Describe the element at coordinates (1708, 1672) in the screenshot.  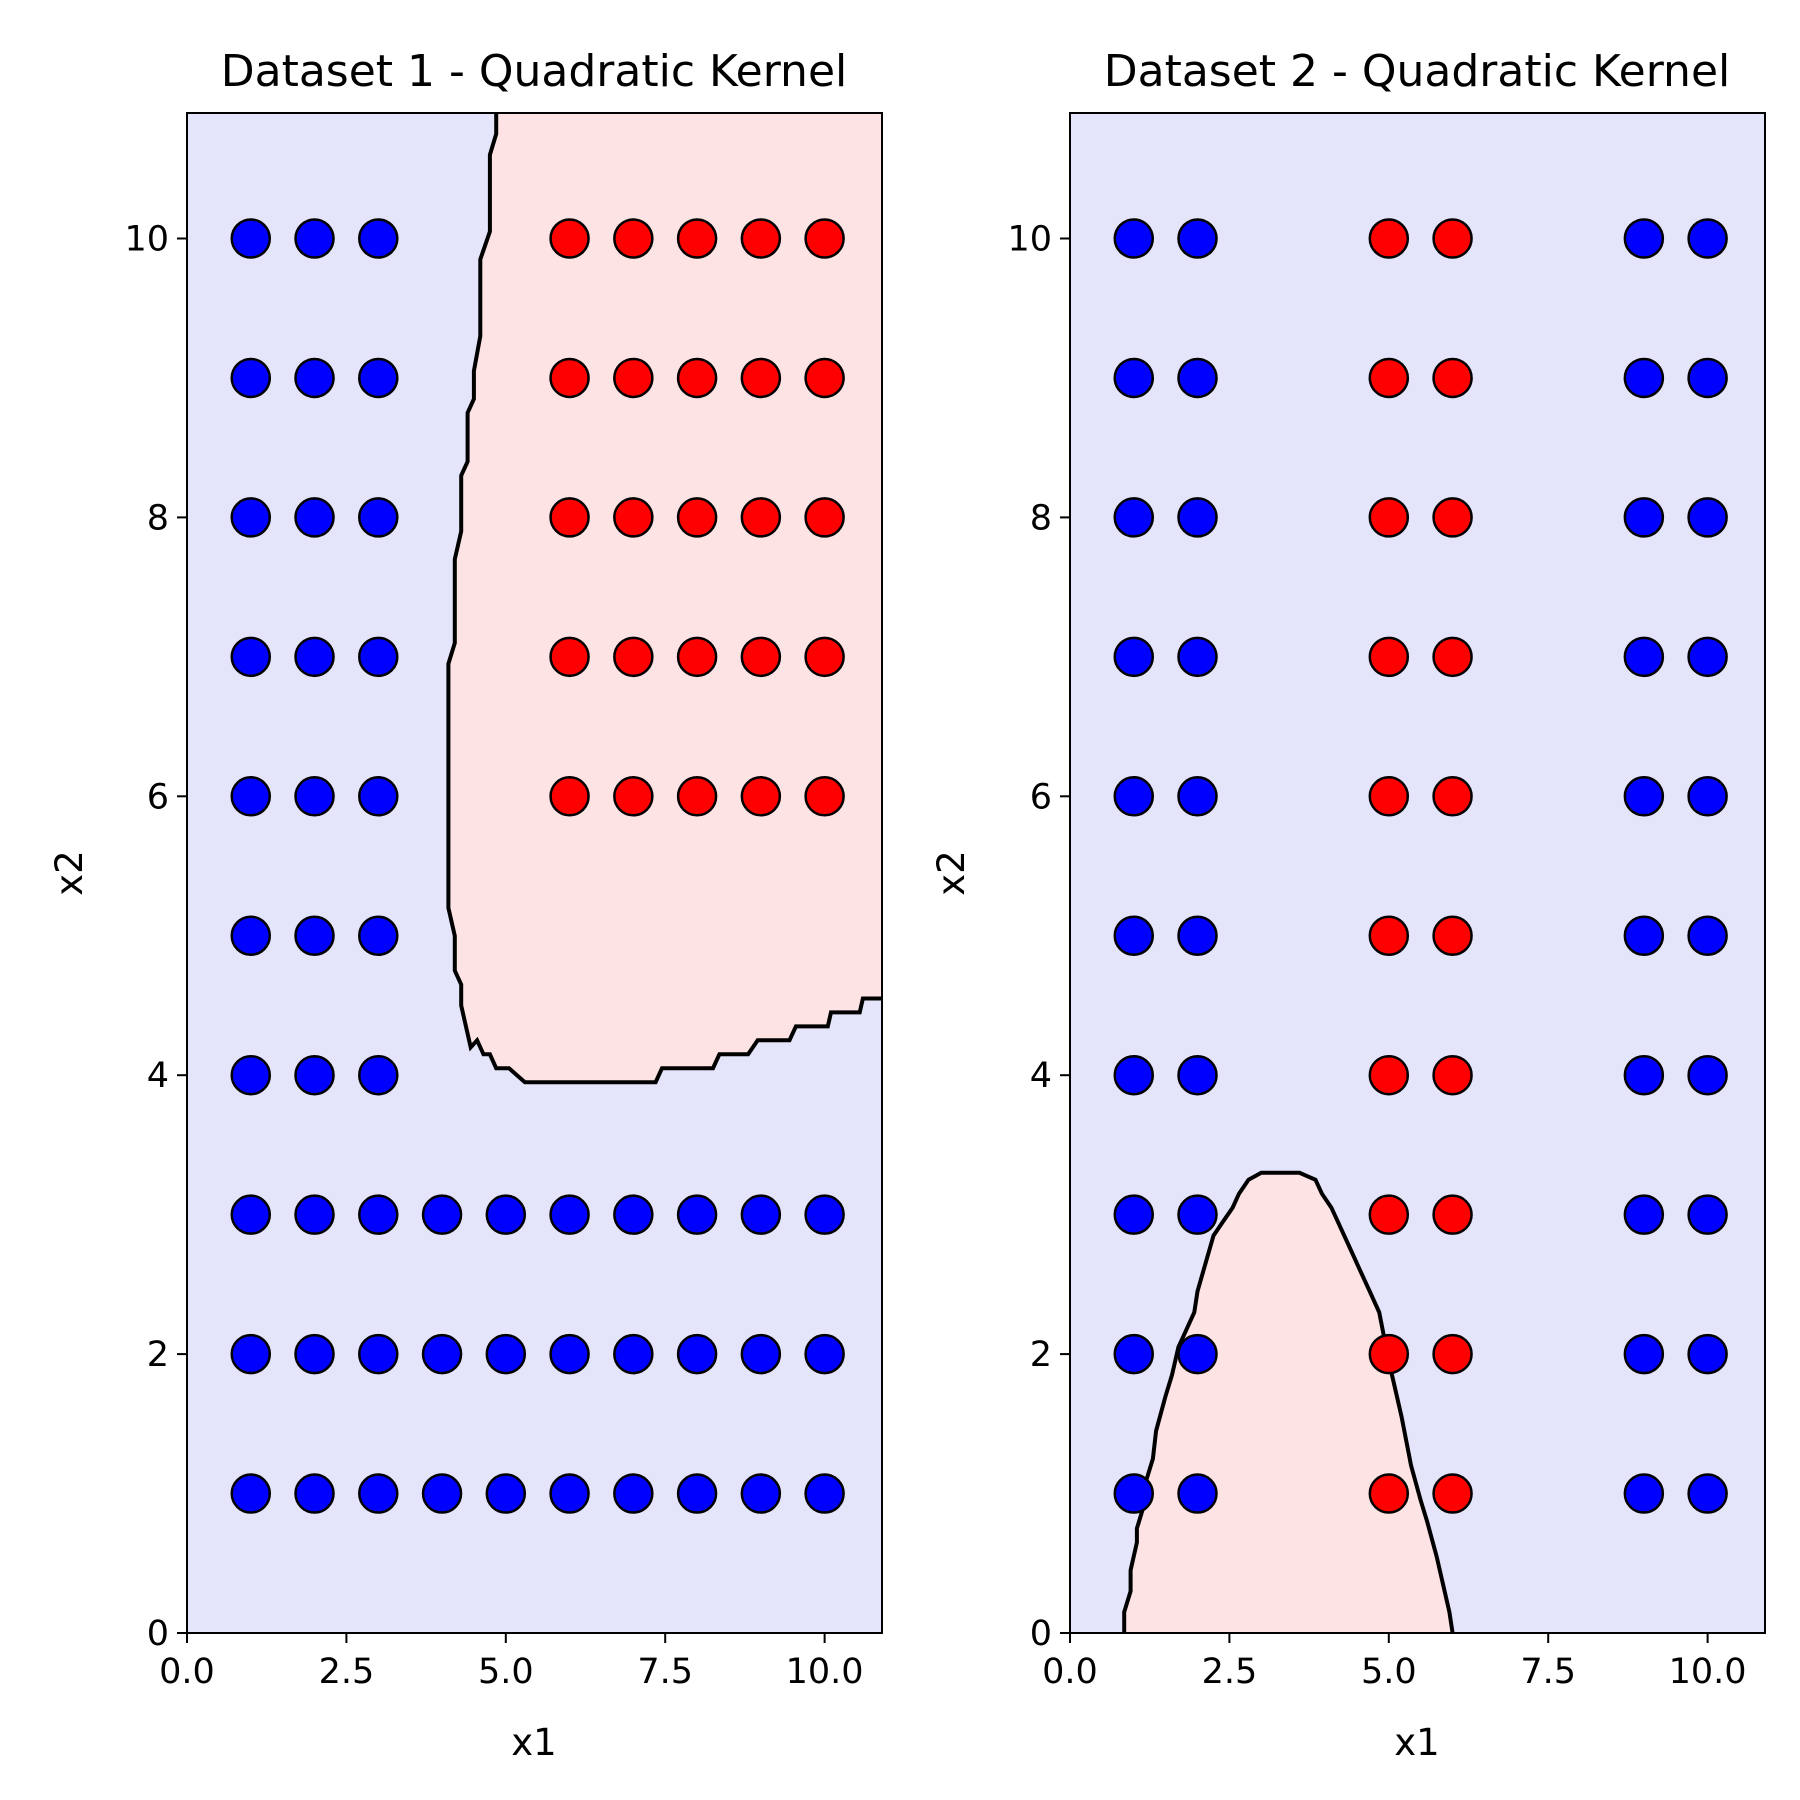
I see `x-tick-label: 10.0` at that location.